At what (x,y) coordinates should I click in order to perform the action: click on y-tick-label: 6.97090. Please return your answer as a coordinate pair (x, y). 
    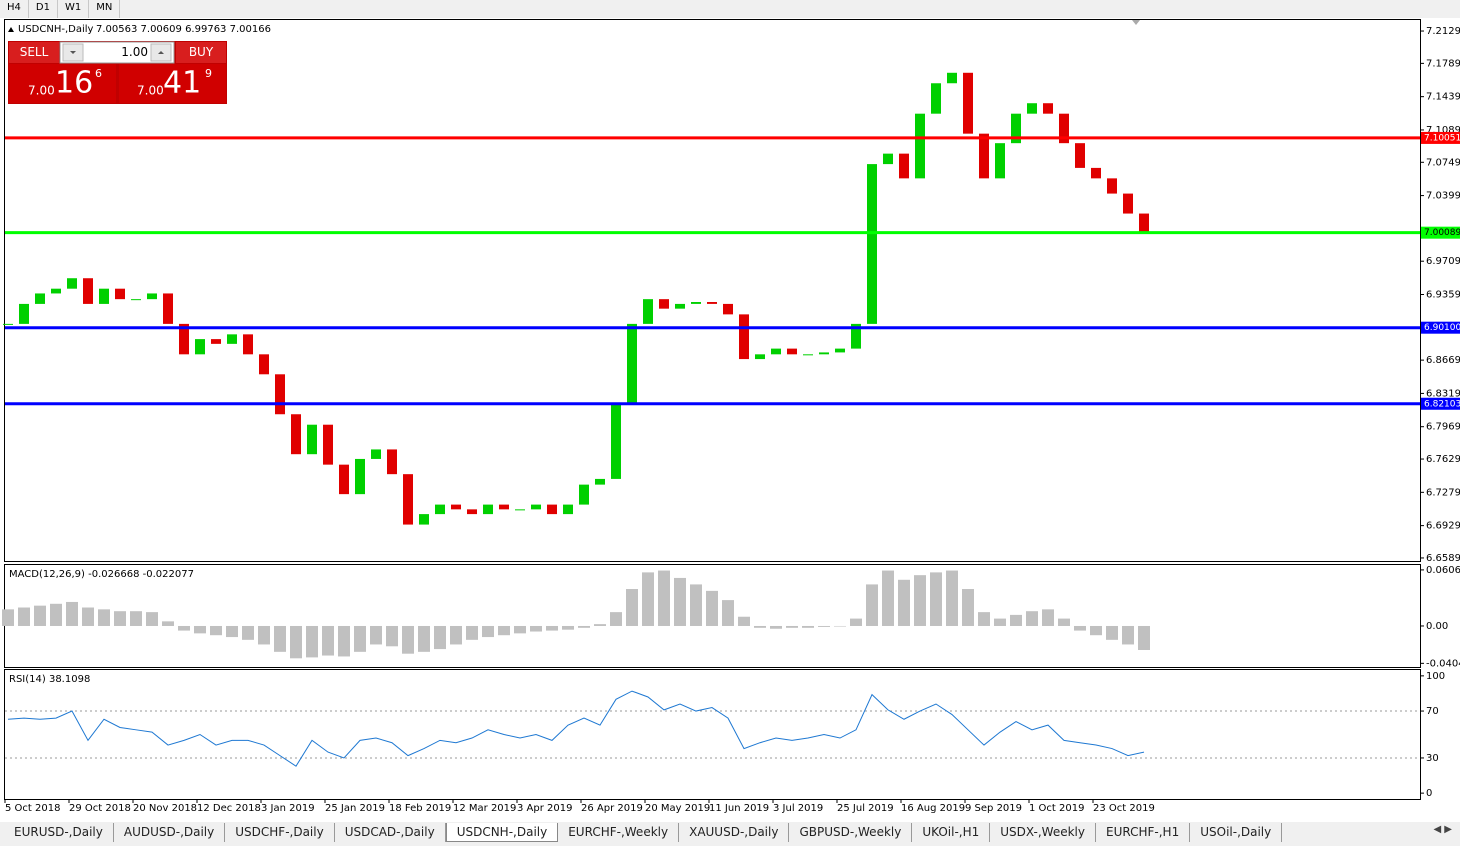
    Looking at the image, I should click on (1443, 261).